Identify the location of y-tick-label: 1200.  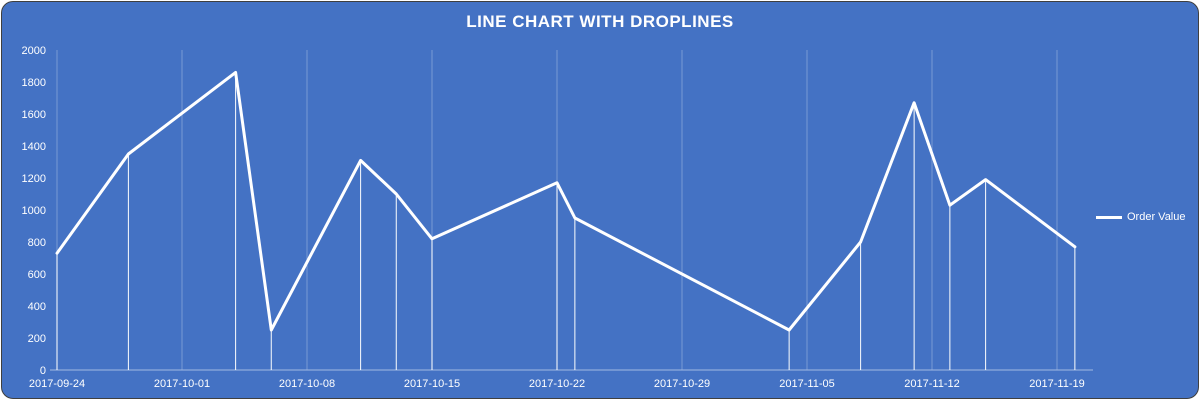
(34, 179).